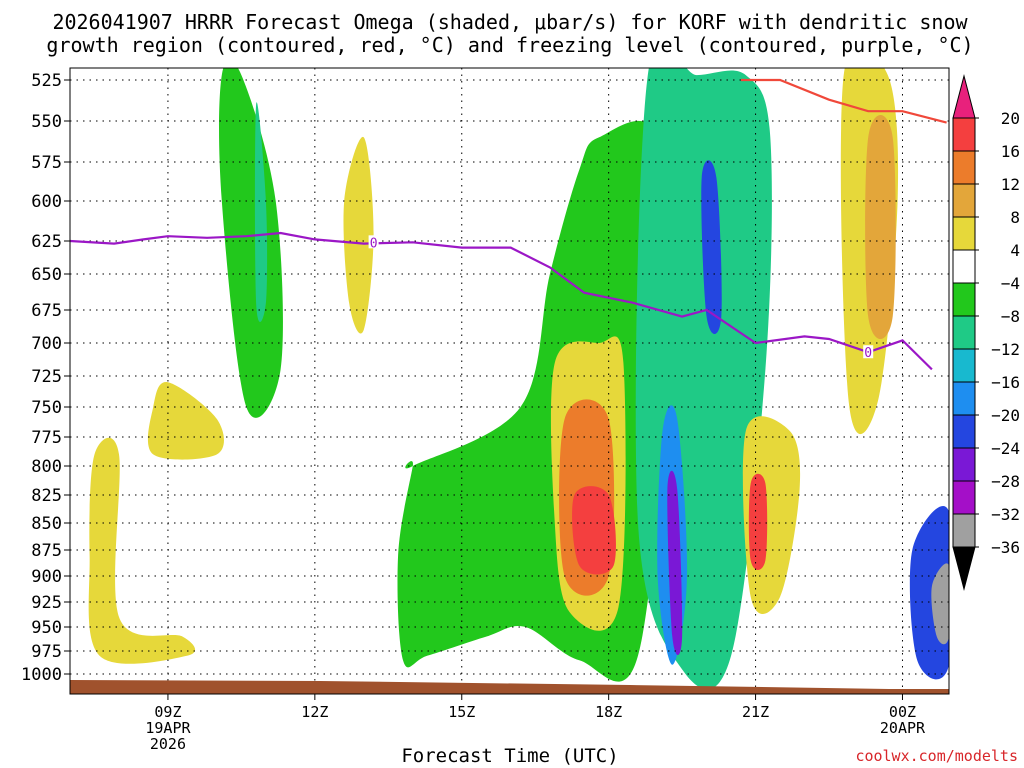 The image size is (1024, 768). Describe the element at coordinates (46, 496) in the screenshot. I see `y-tick-label: 825` at that location.